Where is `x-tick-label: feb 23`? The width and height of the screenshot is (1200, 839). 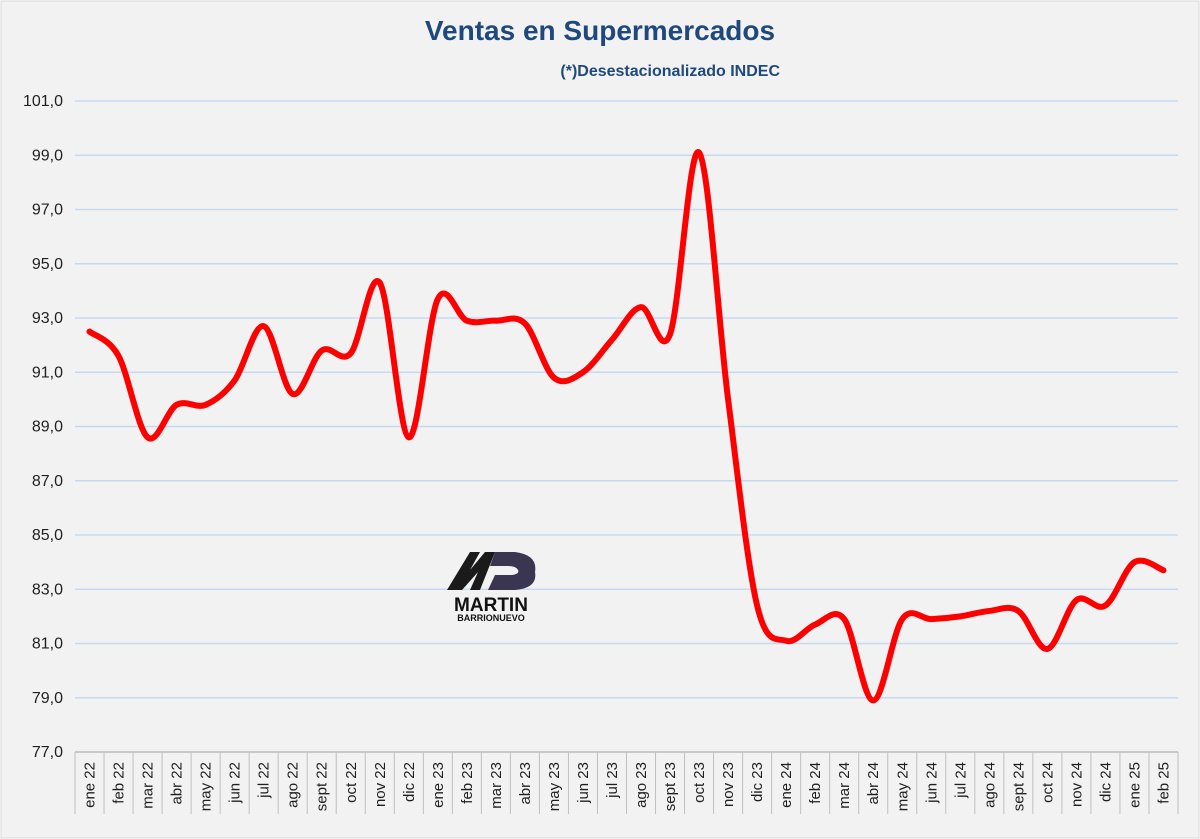
x-tick-label: feb 23 is located at coordinates (467, 783).